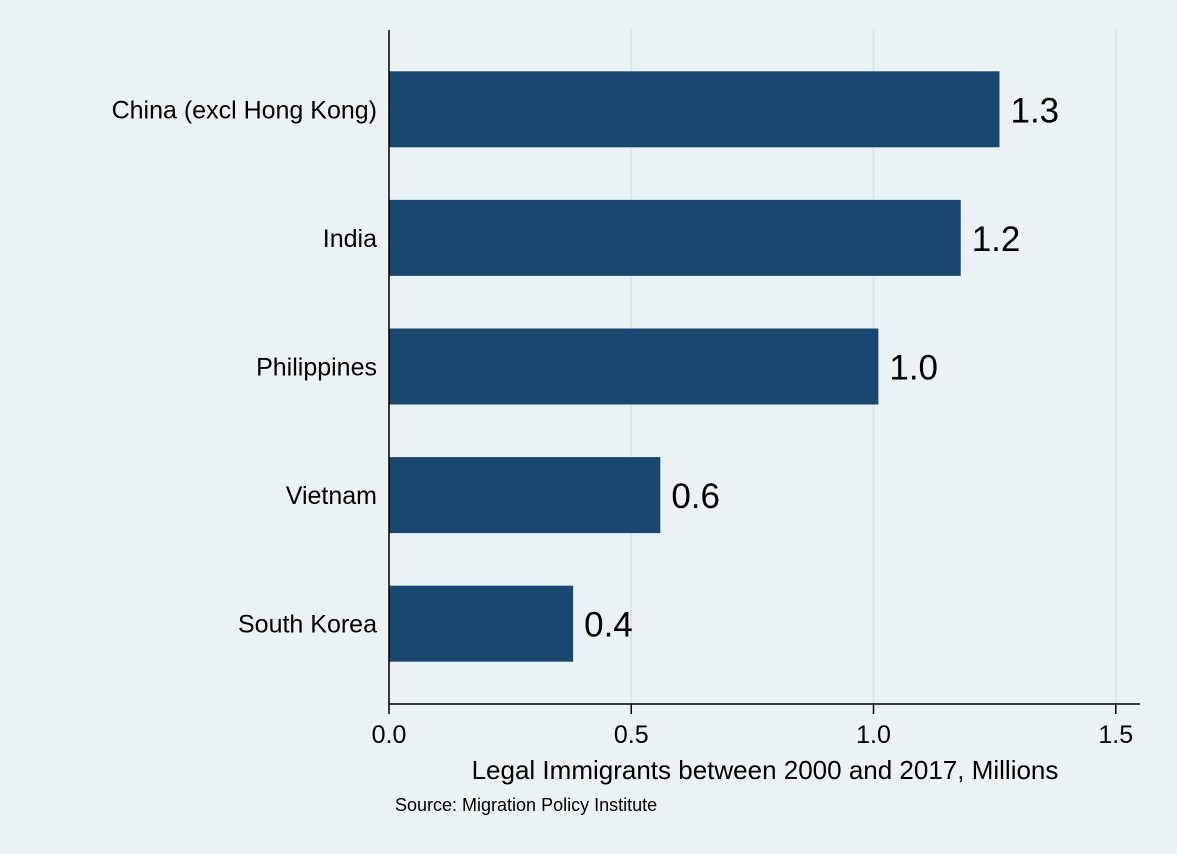 This screenshot has width=1177, height=854. I want to click on x-ticks: 0.0 0.5 1.0 1.5, so click(752, 726).